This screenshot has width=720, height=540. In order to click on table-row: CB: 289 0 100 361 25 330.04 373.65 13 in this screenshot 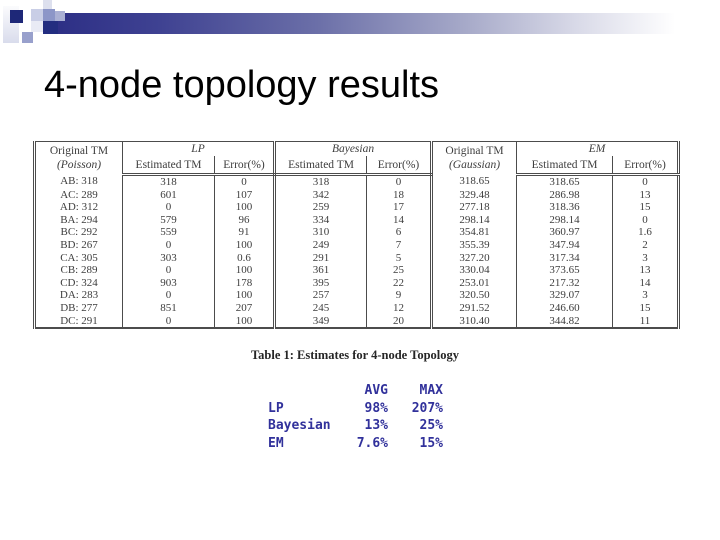, I will do `click(357, 270)`.